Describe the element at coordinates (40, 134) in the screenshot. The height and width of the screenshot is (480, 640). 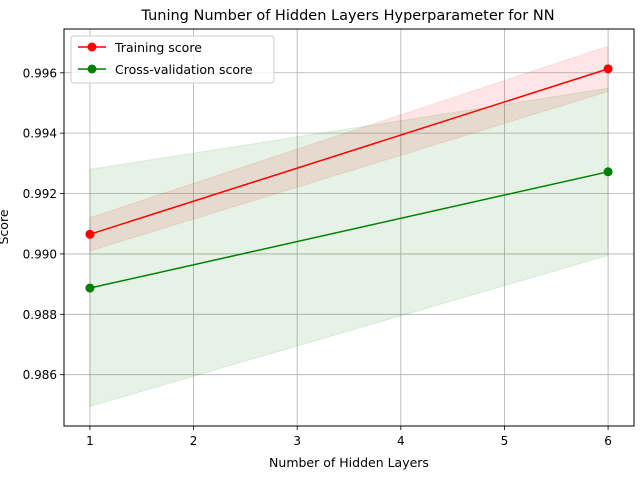
I see `y-tick-label: 0.994` at that location.